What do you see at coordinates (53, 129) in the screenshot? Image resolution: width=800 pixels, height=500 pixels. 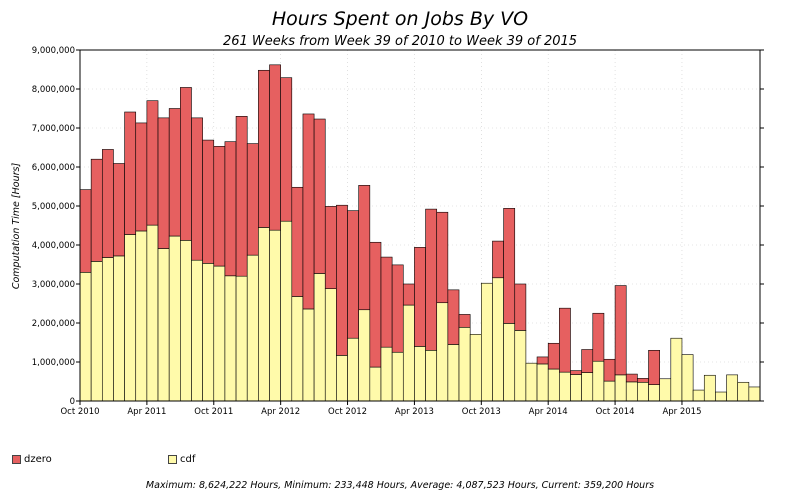 I see `y-tick-label: 7,000,000` at bounding box center [53, 129].